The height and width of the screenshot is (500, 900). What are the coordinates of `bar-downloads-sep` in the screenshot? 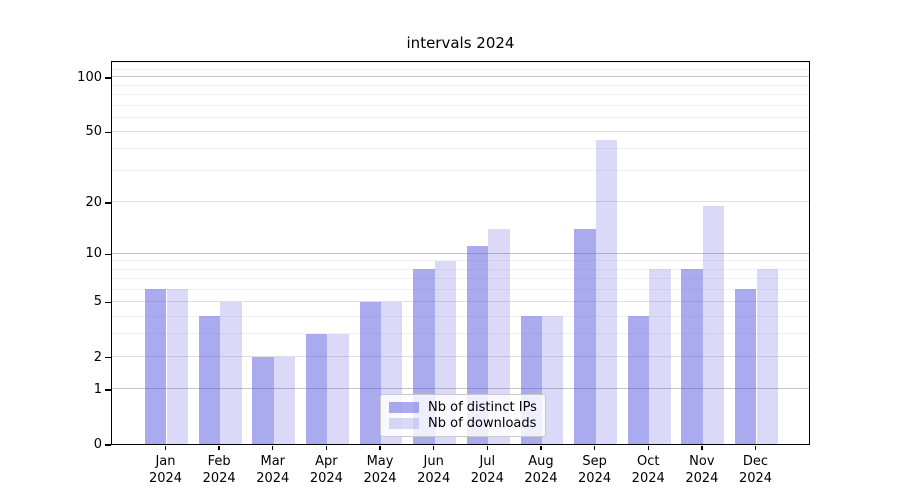 It's located at (606, 291).